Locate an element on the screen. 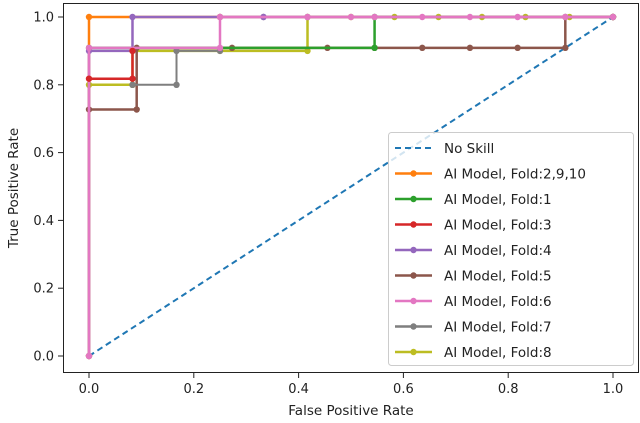 This screenshot has height=423, width=640. legend-label: AI Model, Fold:7 is located at coordinates (498, 328).